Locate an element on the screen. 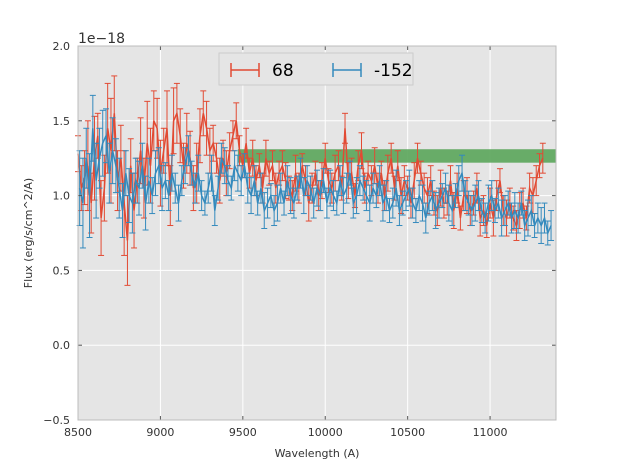 The width and height of the screenshot is (617, 467). x-tick-label: 9500 is located at coordinates (243, 432).